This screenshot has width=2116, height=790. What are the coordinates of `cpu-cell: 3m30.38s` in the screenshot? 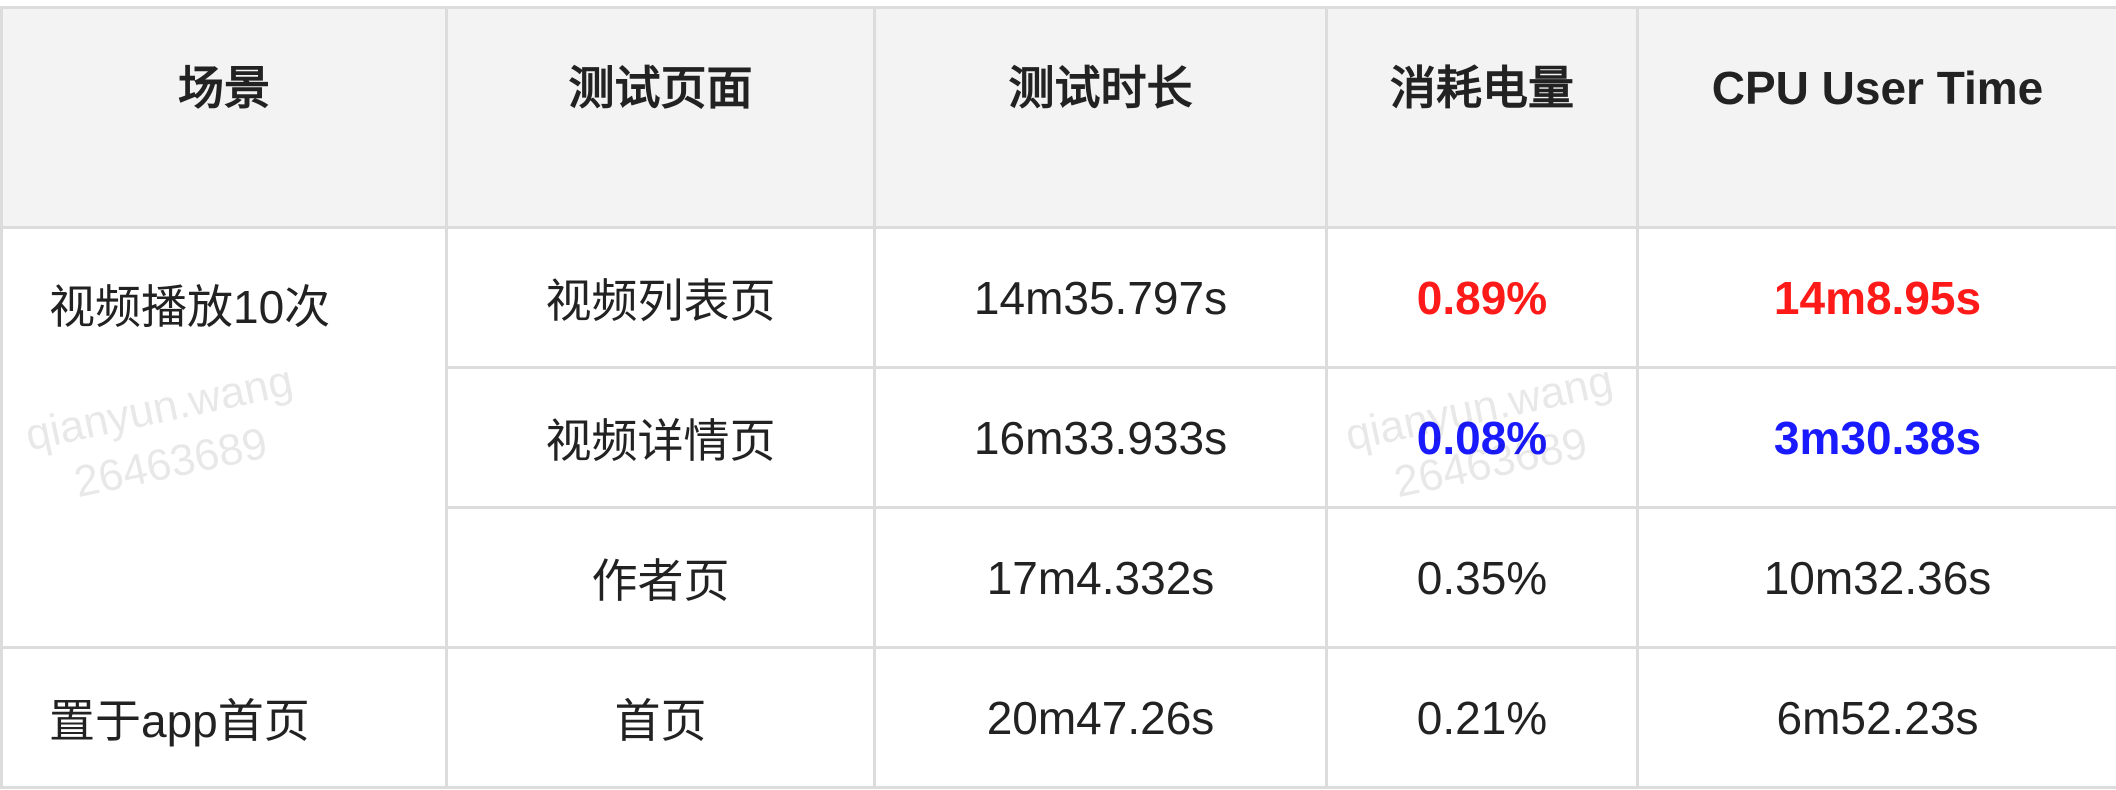 It's located at (1876, 437).